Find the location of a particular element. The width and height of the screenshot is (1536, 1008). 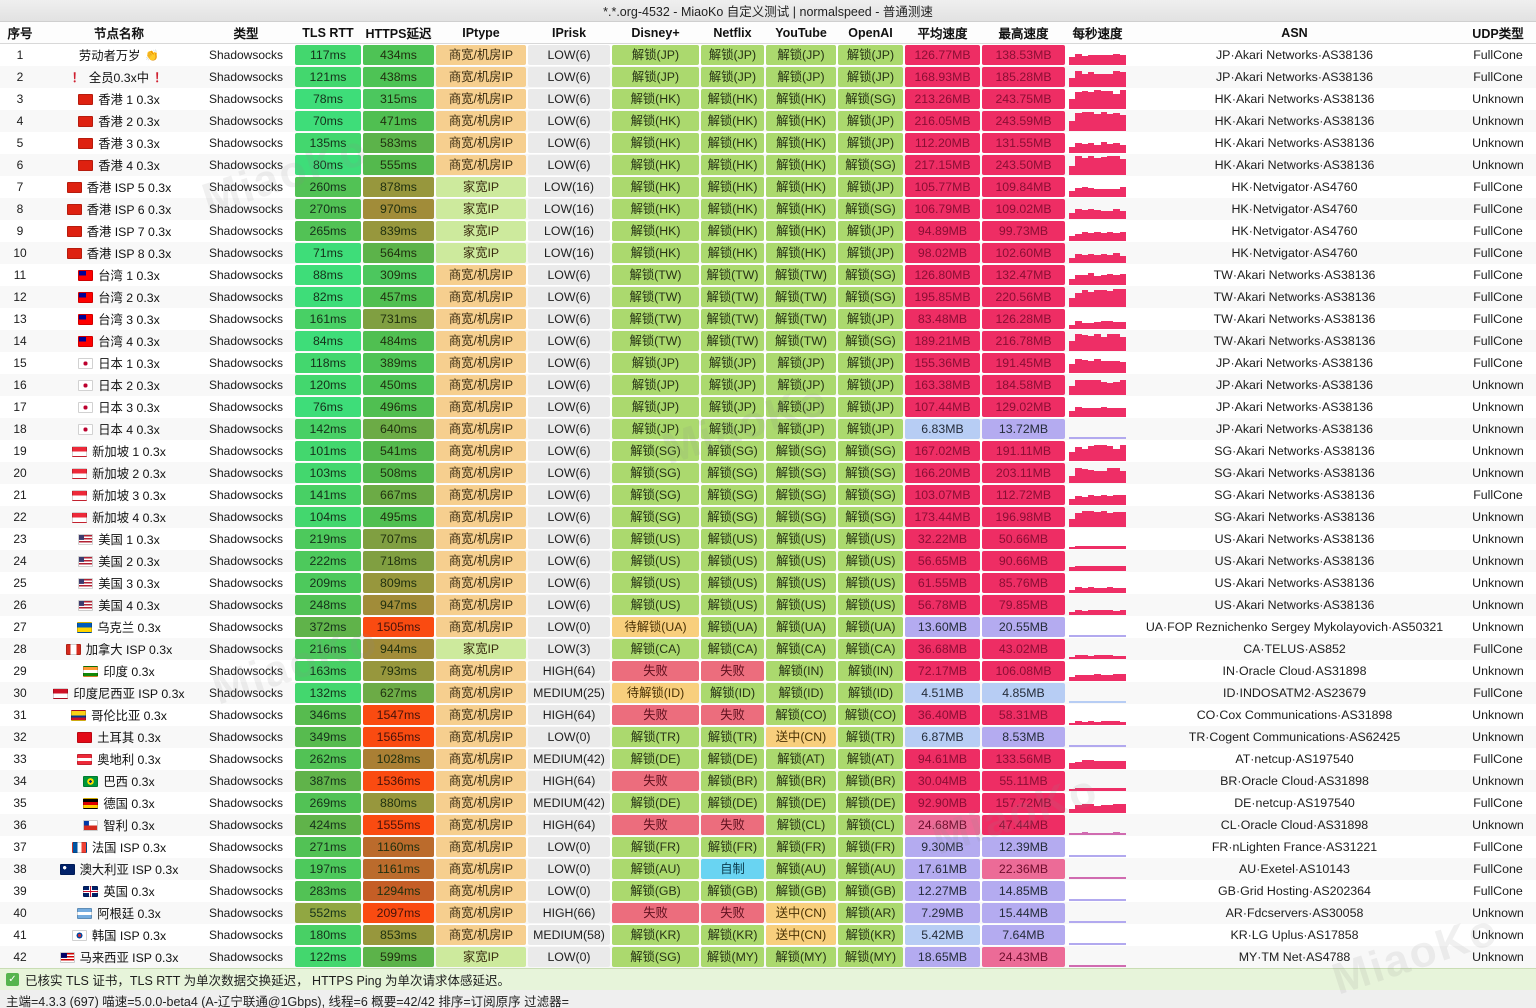

https-latency-cell: 484ms is located at coordinates (398, 341).